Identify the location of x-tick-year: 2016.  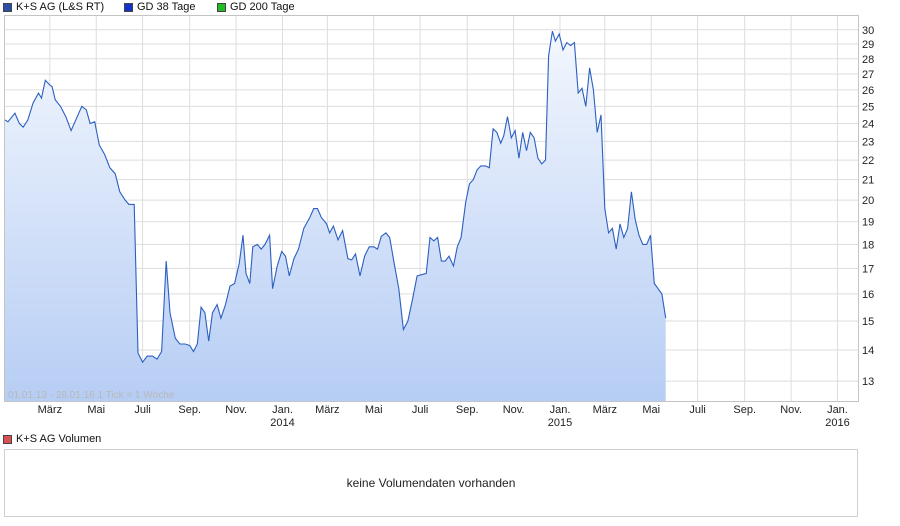
(837, 423).